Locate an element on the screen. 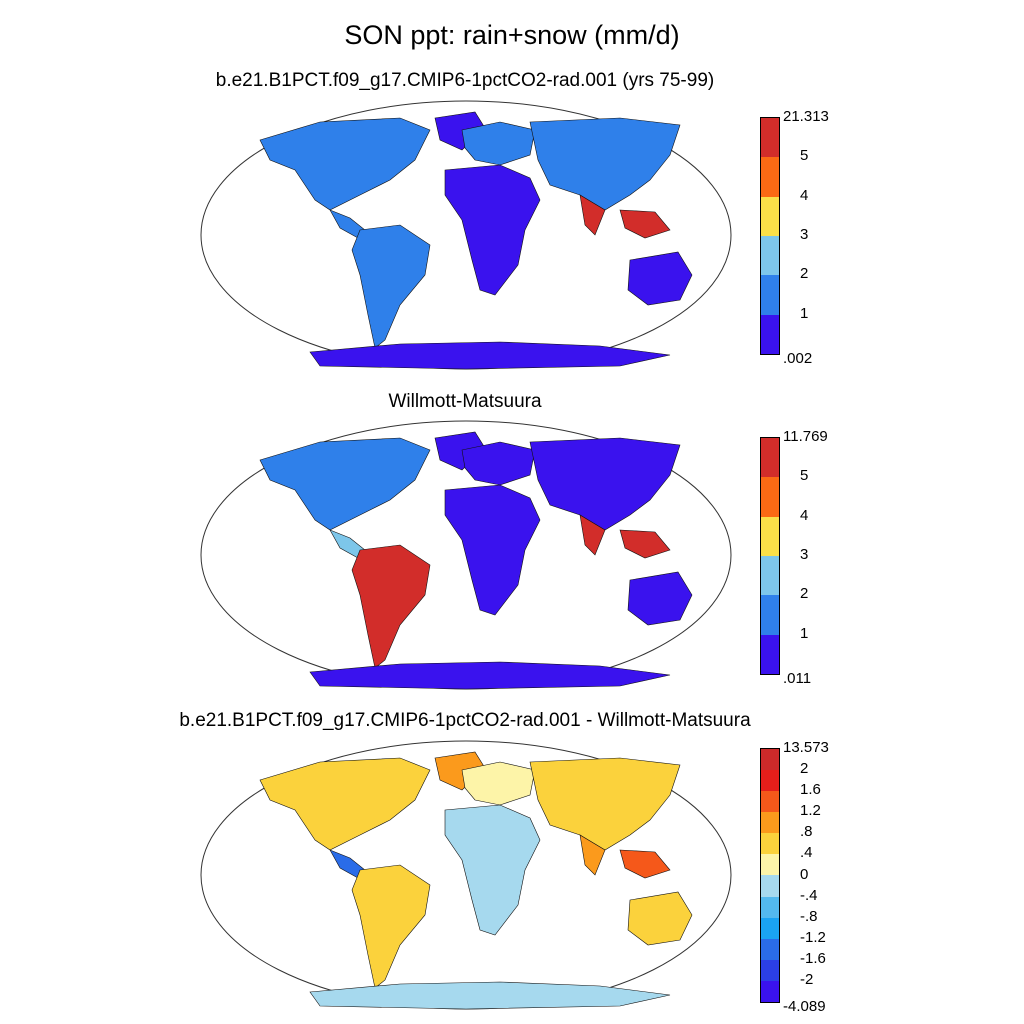  colorbar-label: -.4 is located at coordinates (809, 895).